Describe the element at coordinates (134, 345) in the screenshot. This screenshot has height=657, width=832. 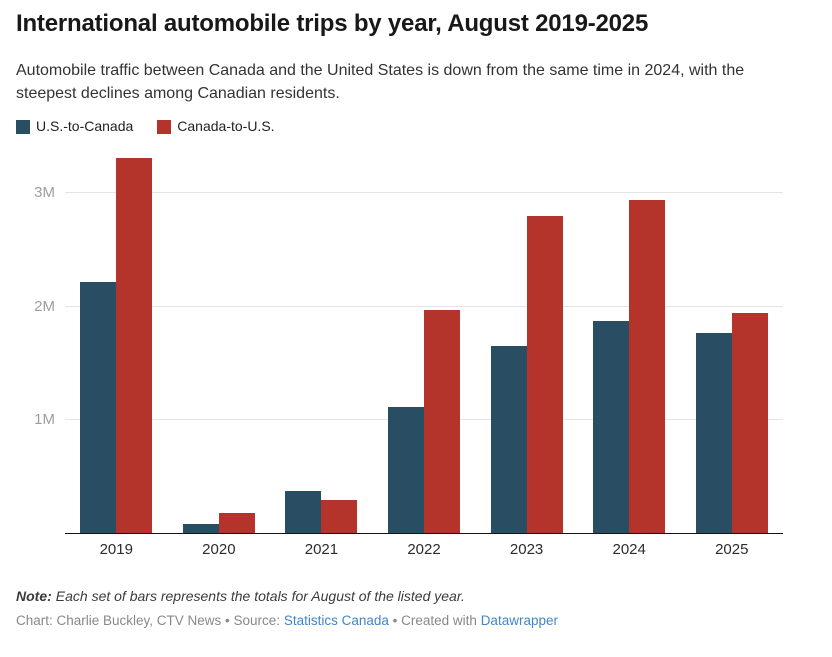
I see `bar-2019-canada-to-u-s` at that location.